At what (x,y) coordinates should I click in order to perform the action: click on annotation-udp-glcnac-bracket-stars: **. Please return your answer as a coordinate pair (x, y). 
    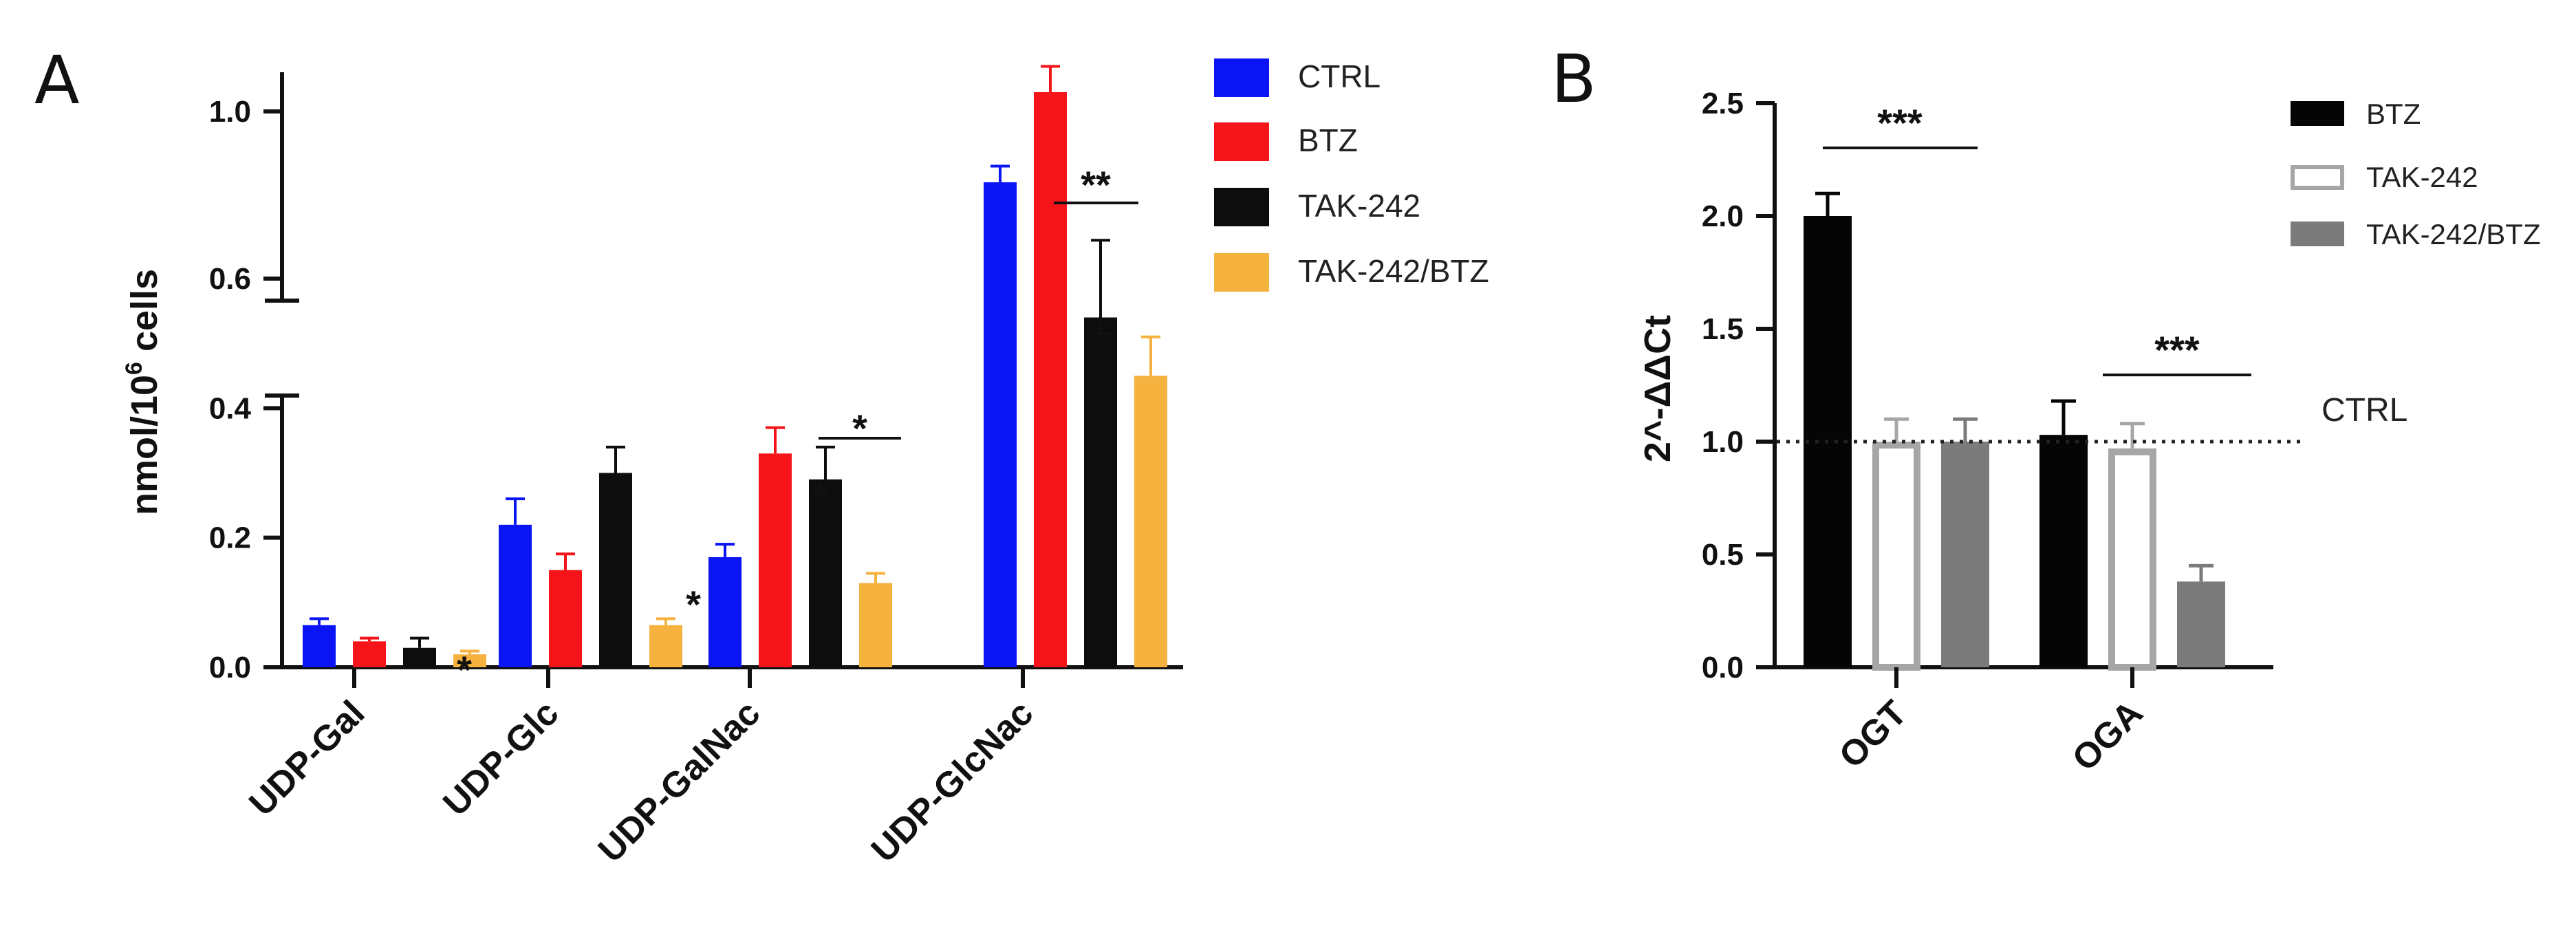
    Looking at the image, I should click on (1096, 184).